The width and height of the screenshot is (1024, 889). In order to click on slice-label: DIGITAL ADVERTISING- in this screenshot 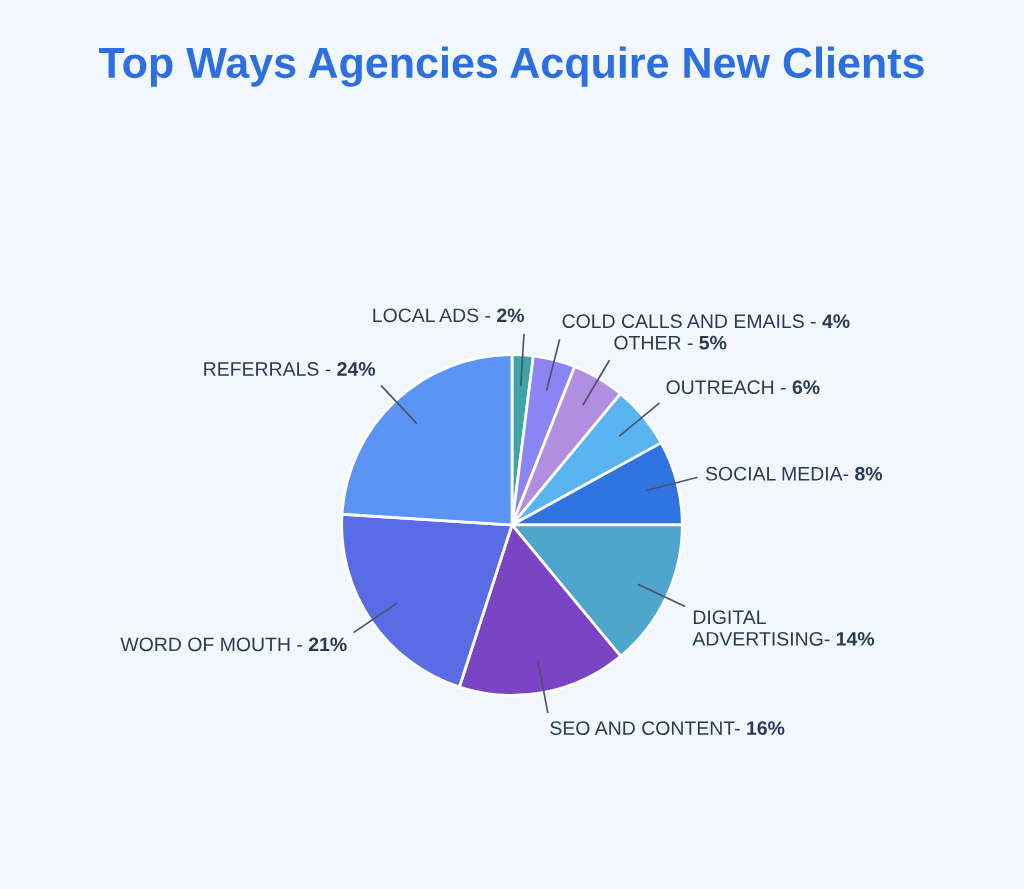, I will do `click(761, 628)`.